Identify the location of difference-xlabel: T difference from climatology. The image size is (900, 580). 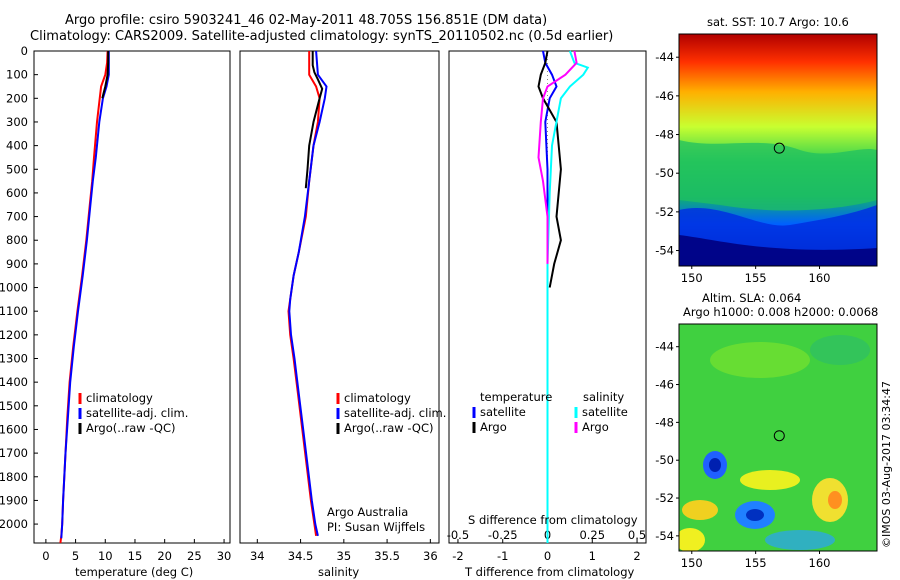
(549, 572).